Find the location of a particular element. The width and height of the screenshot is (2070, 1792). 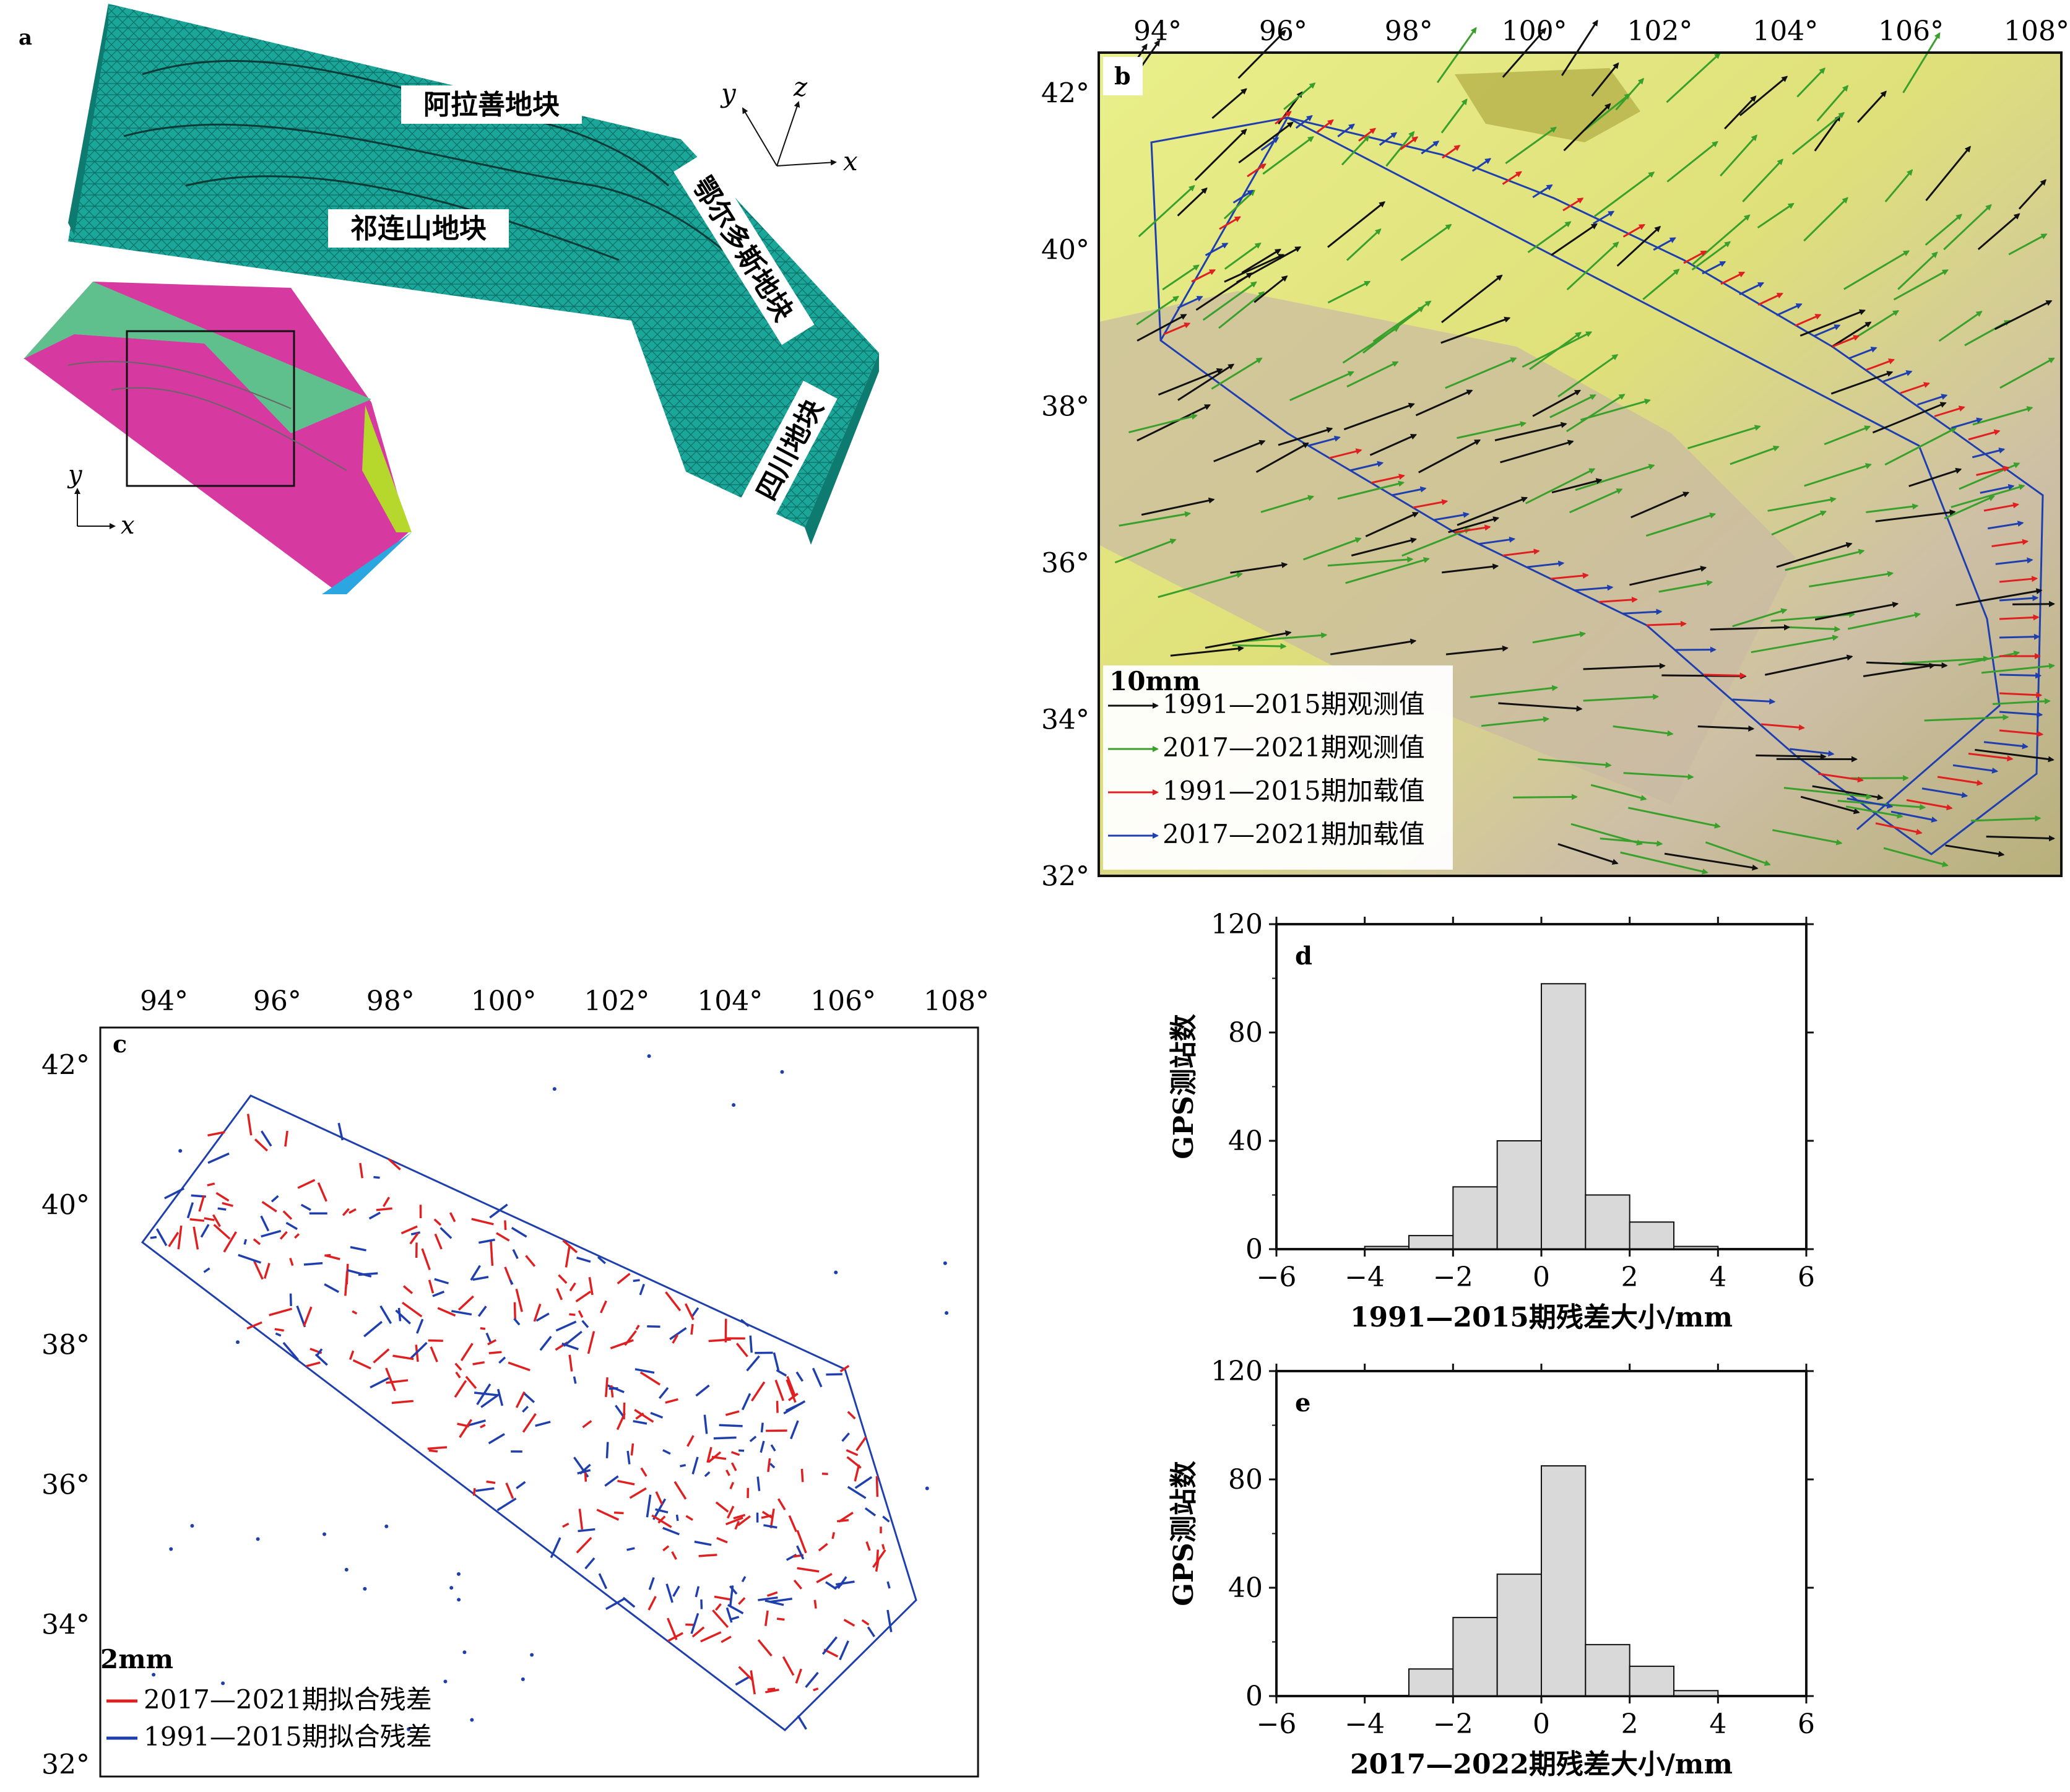

x-tick-label: −4 is located at coordinates (1365, 1724).